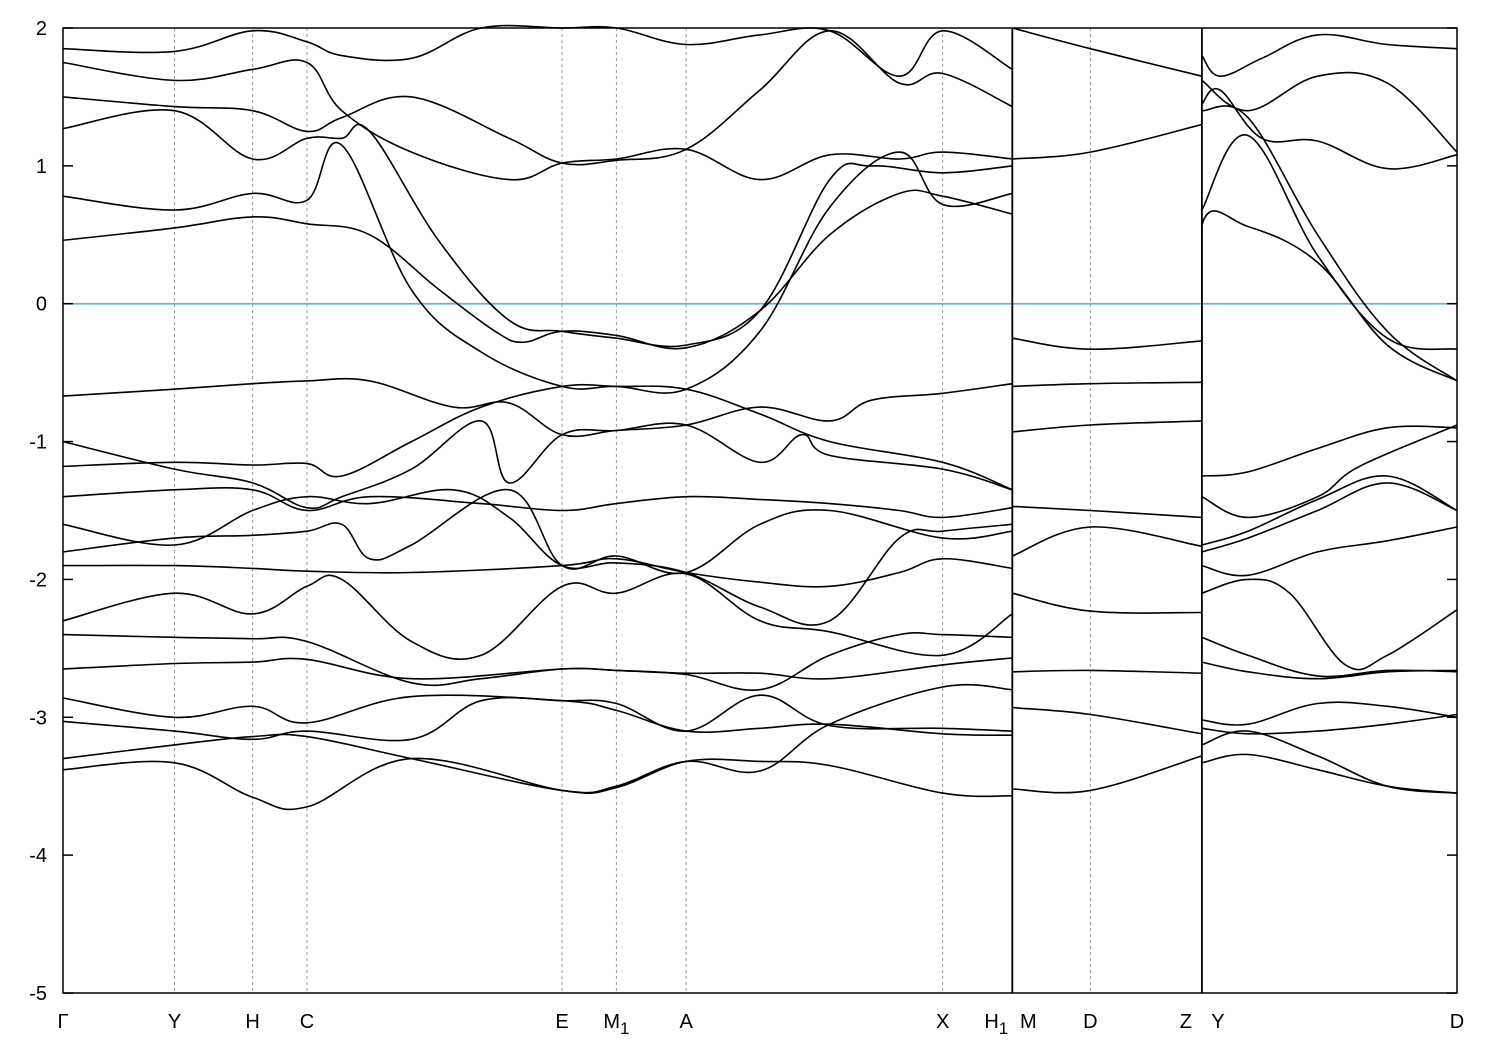  Describe the element at coordinates (1457, 1022) in the screenshot. I see `xtick-label-13: D` at that location.